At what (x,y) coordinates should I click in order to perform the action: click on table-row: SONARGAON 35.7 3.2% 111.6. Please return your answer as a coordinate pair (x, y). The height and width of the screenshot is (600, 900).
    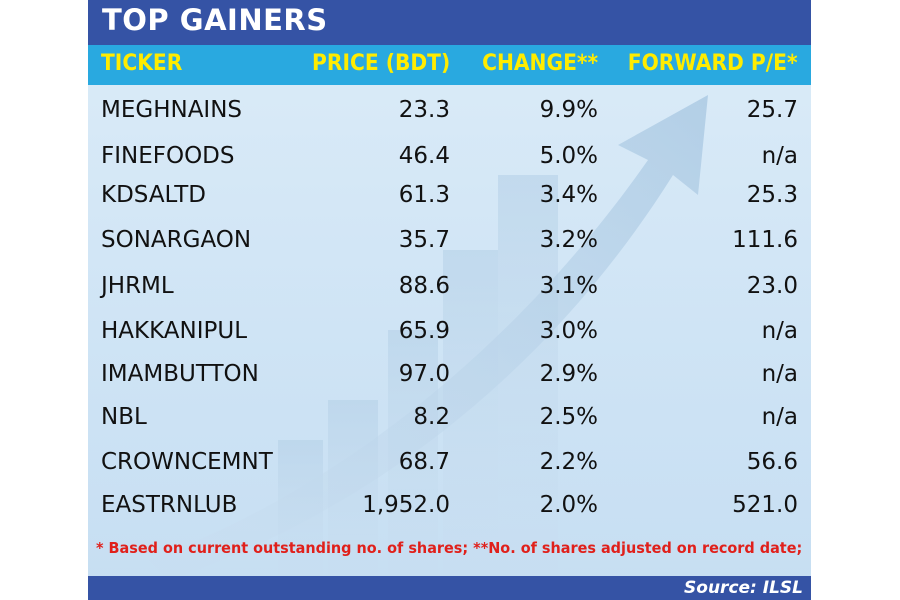
    Looking at the image, I should click on (449, 243).